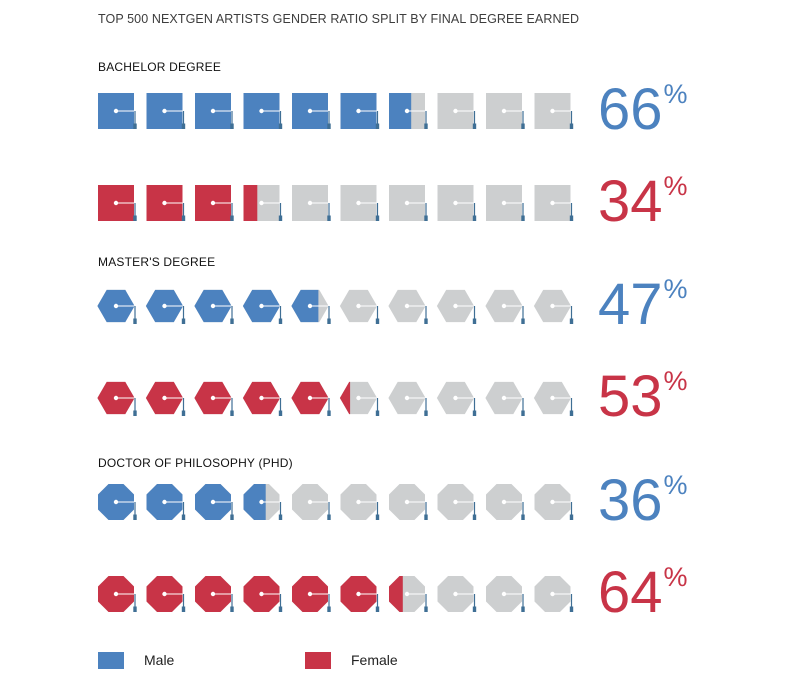 Image resolution: width=793 pixels, height=685 pixels. I want to click on icon-row-0-male, so click(336, 111).